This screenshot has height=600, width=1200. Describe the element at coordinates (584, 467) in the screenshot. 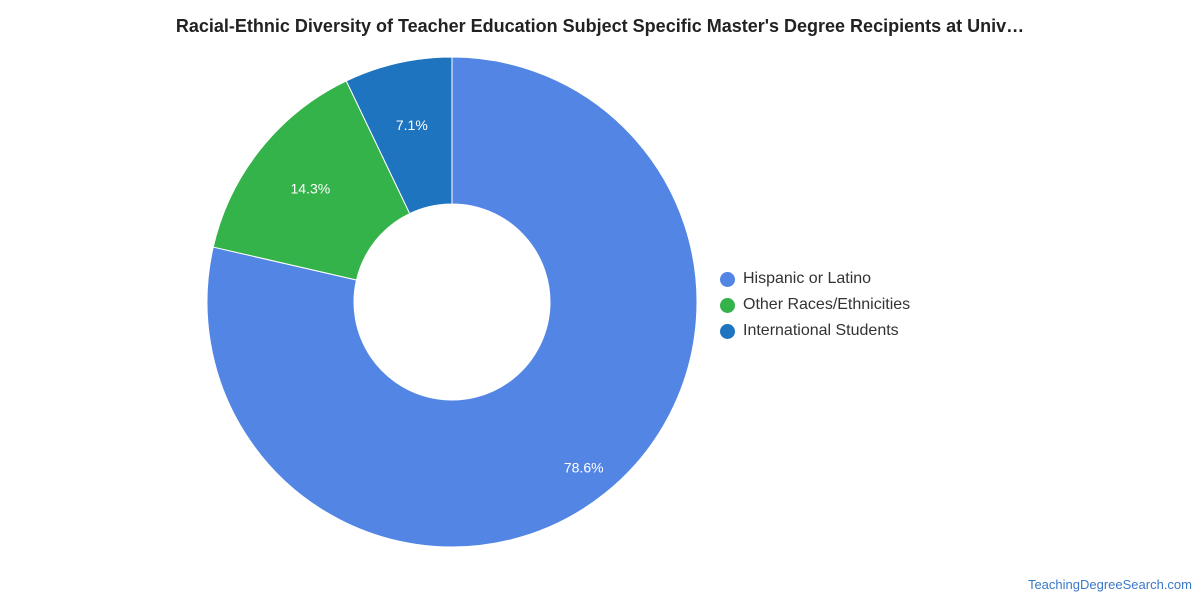

I see `slice-label-0: 78.6%` at that location.